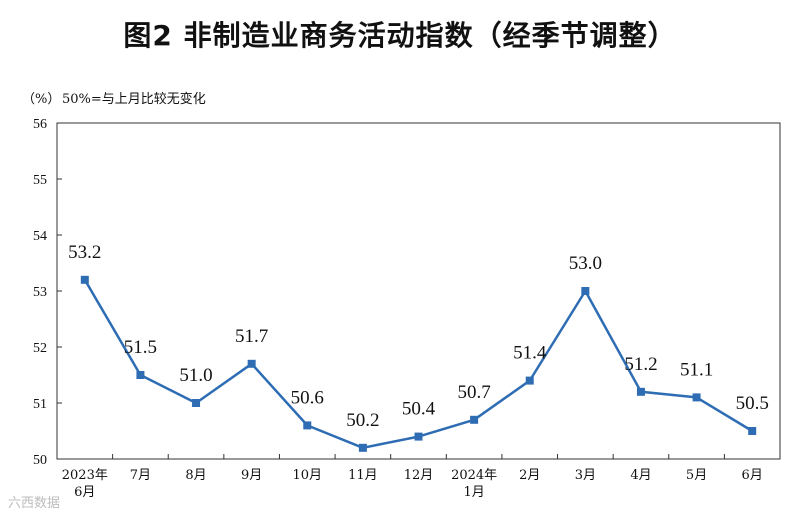 Image resolution: width=800 pixels, height=520 pixels. I want to click on x-tick-label: 2024年, so click(474, 475).